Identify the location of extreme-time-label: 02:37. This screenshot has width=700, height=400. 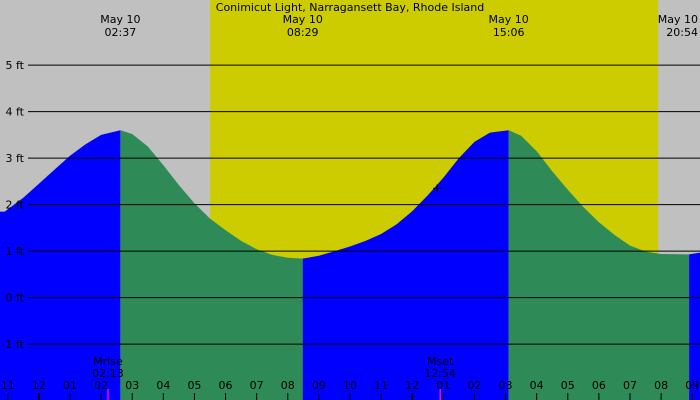
(121, 32).